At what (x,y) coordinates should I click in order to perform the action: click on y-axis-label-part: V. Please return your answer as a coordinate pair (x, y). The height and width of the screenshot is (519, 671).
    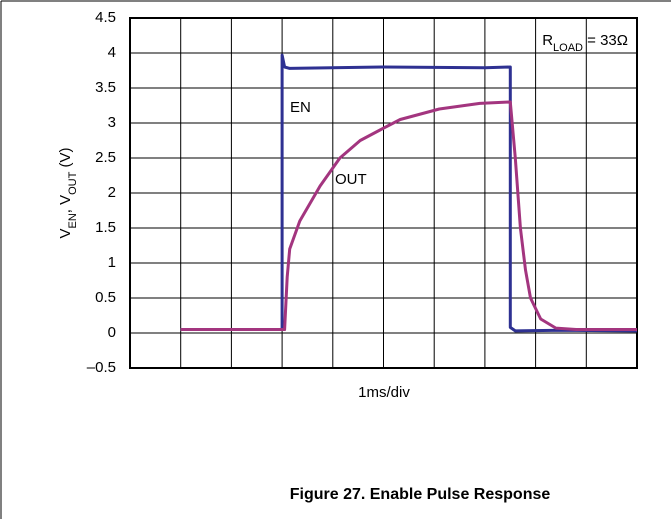
    Looking at the image, I should click on (65, 234).